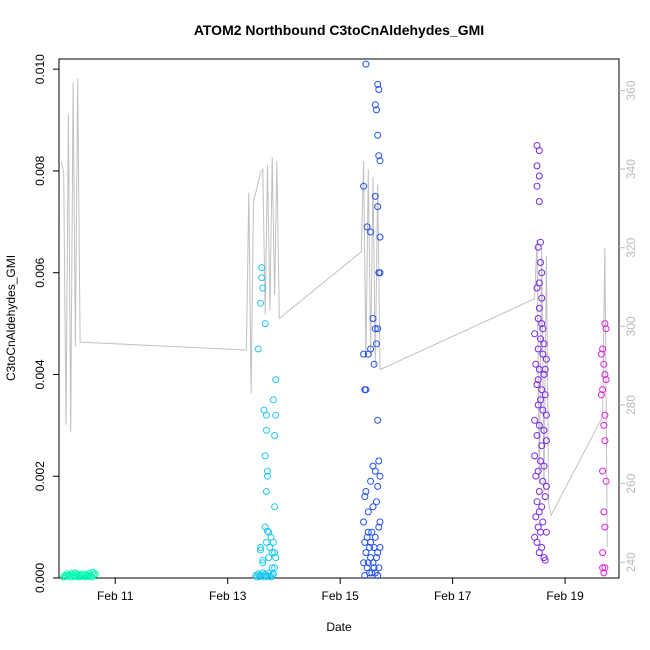 This screenshot has width=650, height=650. I want to click on y-tick-label: 0.006, so click(40, 272).